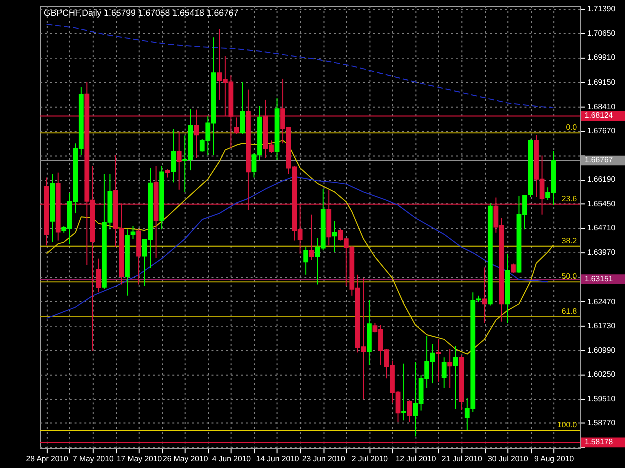 This screenshot has height=469, width=625. What do you see at coordinates (93, 459) in the screenshot?
I see `x-tick-label: 7 May 2010` at bounding box center [93, 459].